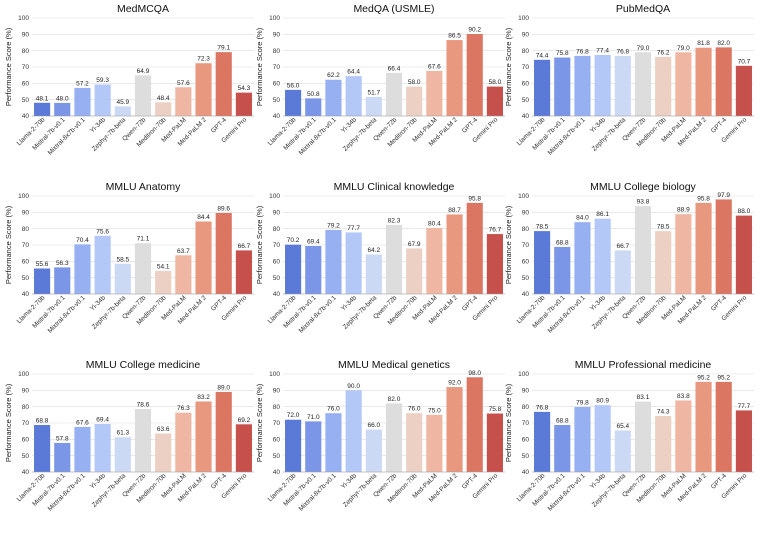 This screenshot has height=536, width=763. I want to click on chart-title: MMLU Anatomy, so click(143, 187).